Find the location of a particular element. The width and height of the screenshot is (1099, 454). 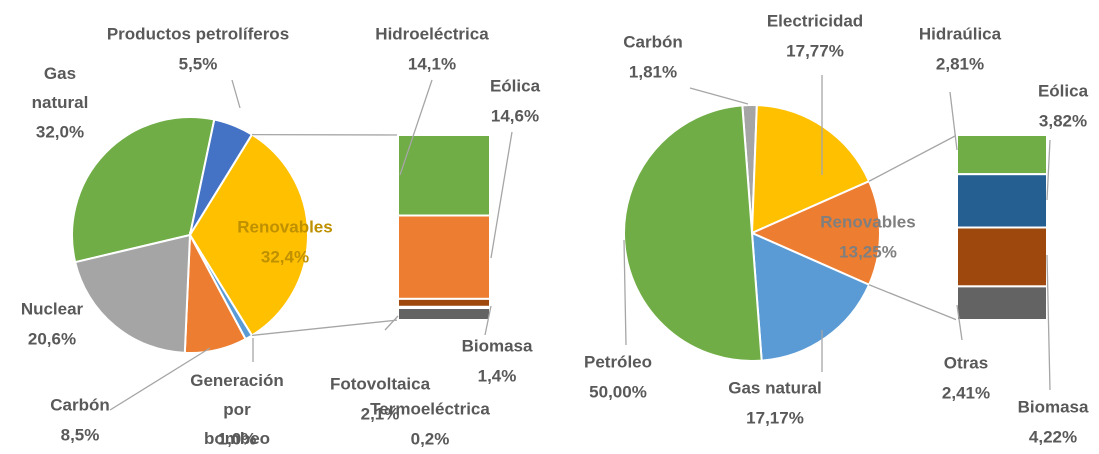

slice-value-label: 32,4% is located at coordinates (285, 256).